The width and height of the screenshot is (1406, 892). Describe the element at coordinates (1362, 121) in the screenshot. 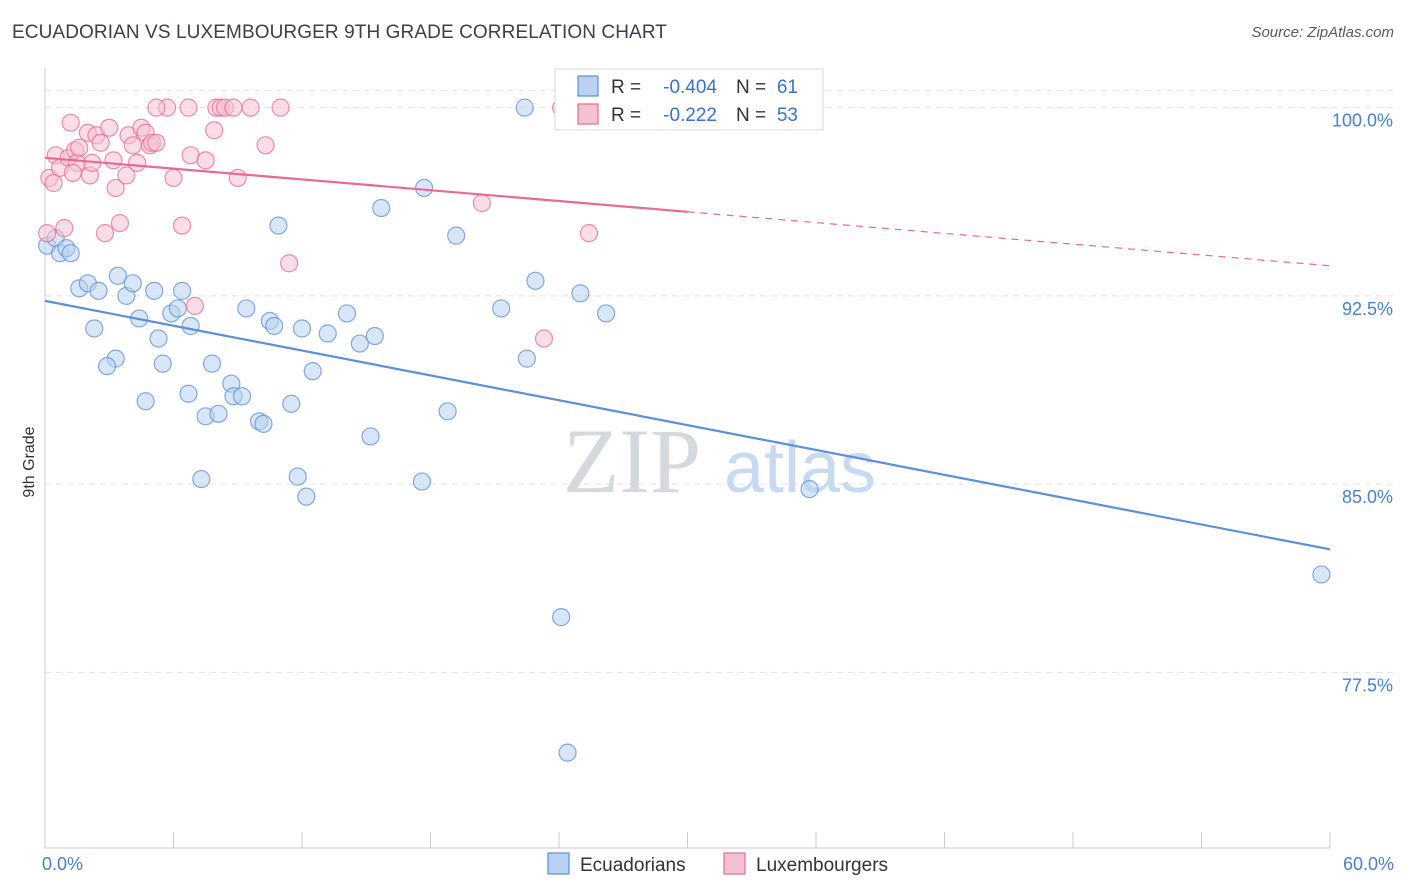

I see `y-tick-label: 100.0%` at that location.